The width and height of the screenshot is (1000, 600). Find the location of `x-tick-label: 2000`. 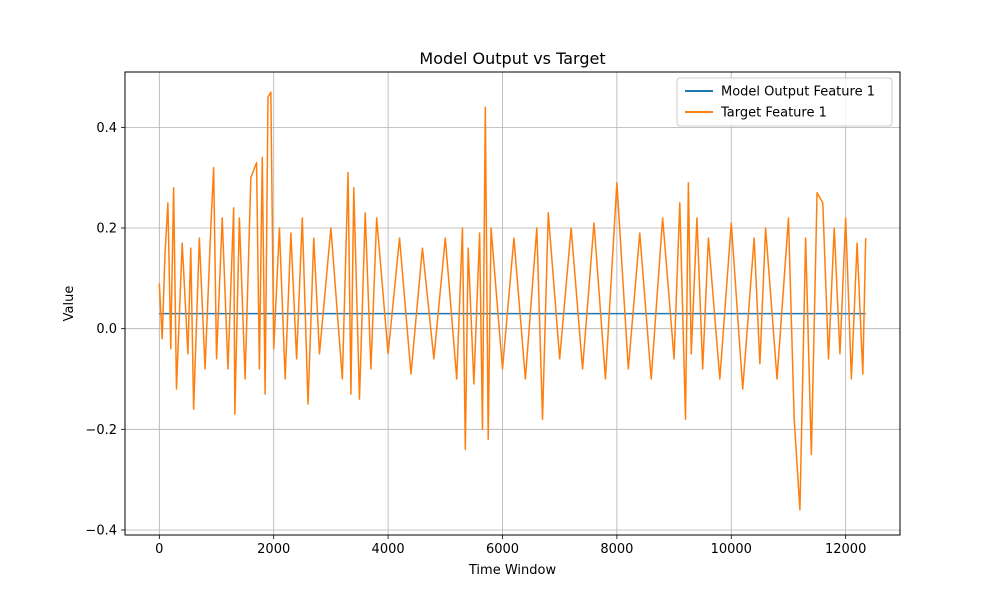

x-tick-label: 2000 is located at coordinates (273, 549).